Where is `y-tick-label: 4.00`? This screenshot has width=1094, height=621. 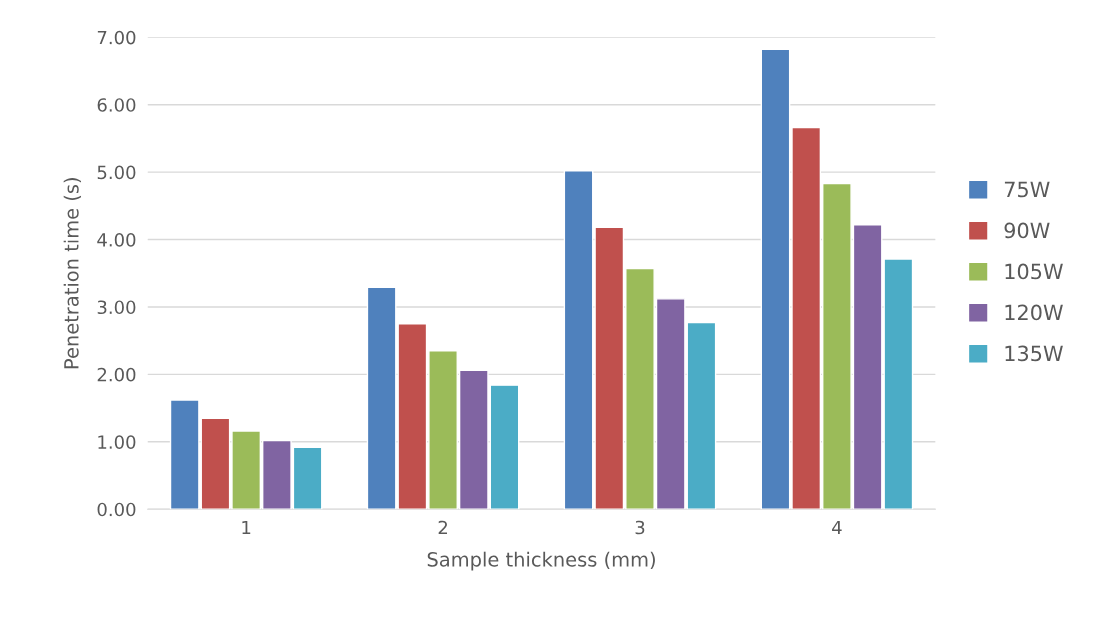
y-tick-label: 4.00 is located at coordinates (116, 239).